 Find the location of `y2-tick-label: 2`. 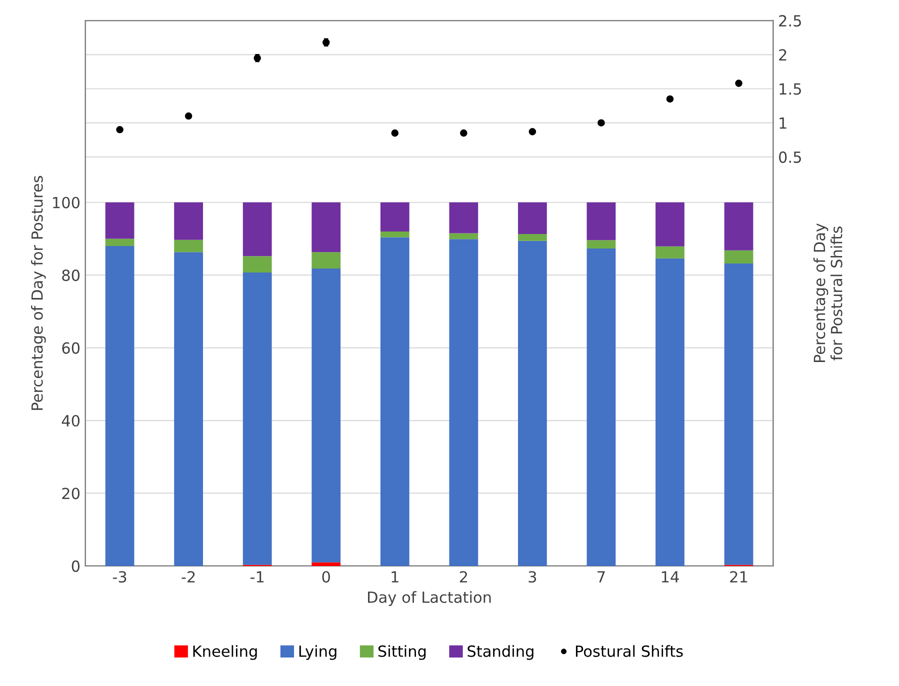

y2-tick-label: 2 is located at coordinates (782, 54).